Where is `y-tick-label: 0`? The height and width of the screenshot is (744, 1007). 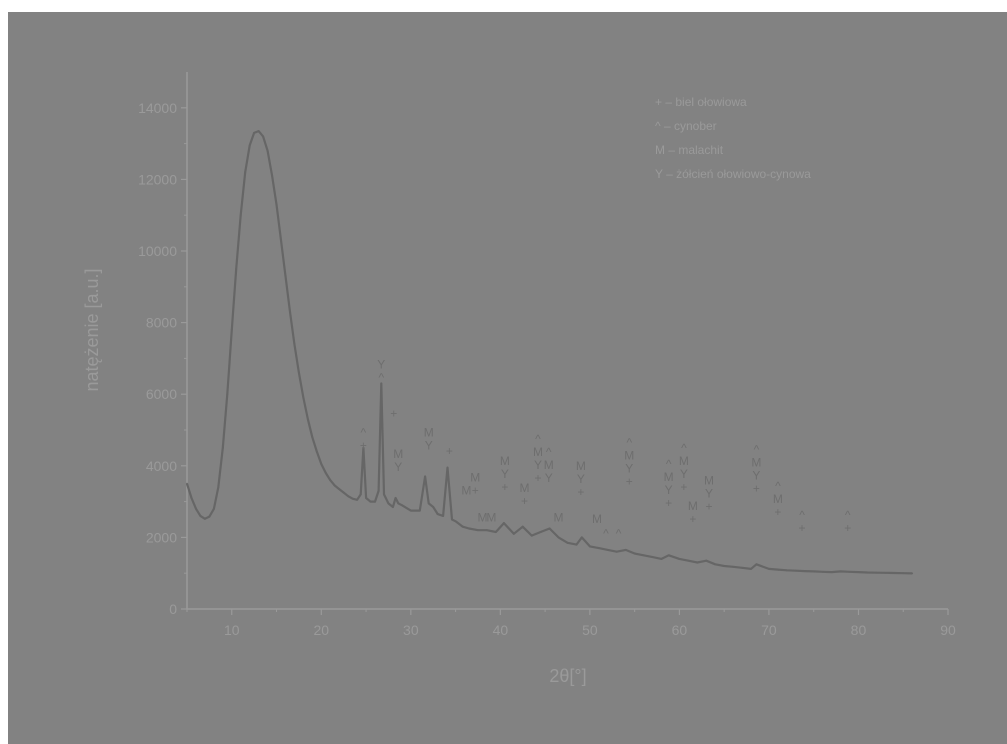
y-tick-label: 0 is located at coordinates (173, 609).